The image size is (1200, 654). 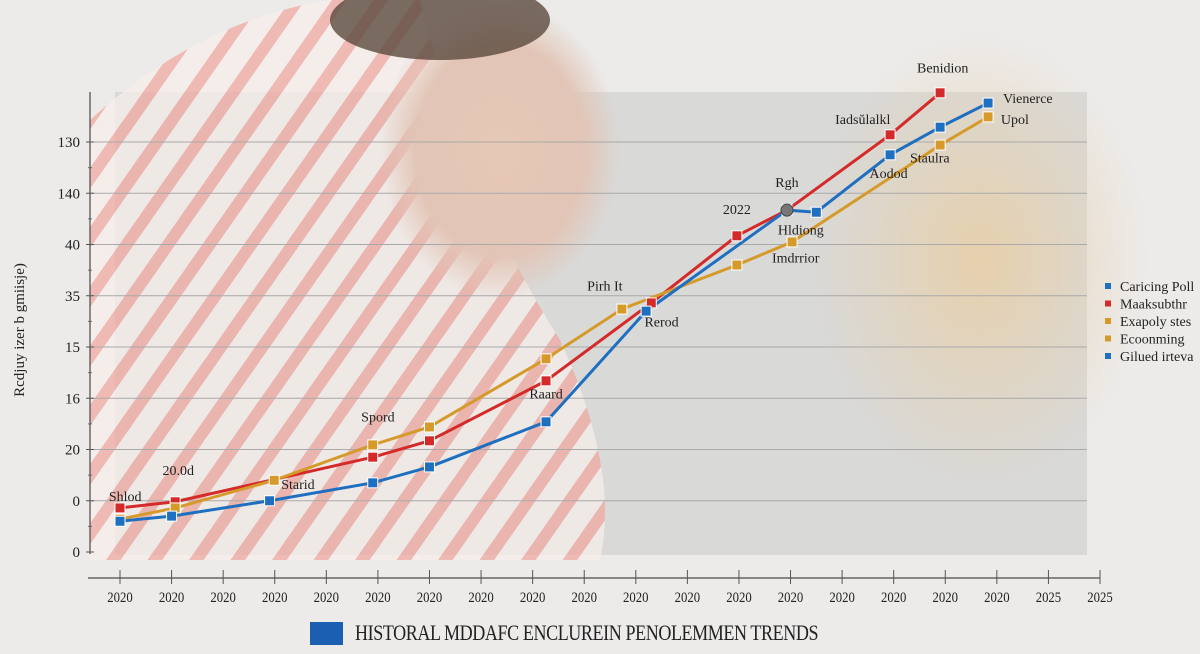 I want to click on y-tick-label: 40, so click(x=72, y=246).